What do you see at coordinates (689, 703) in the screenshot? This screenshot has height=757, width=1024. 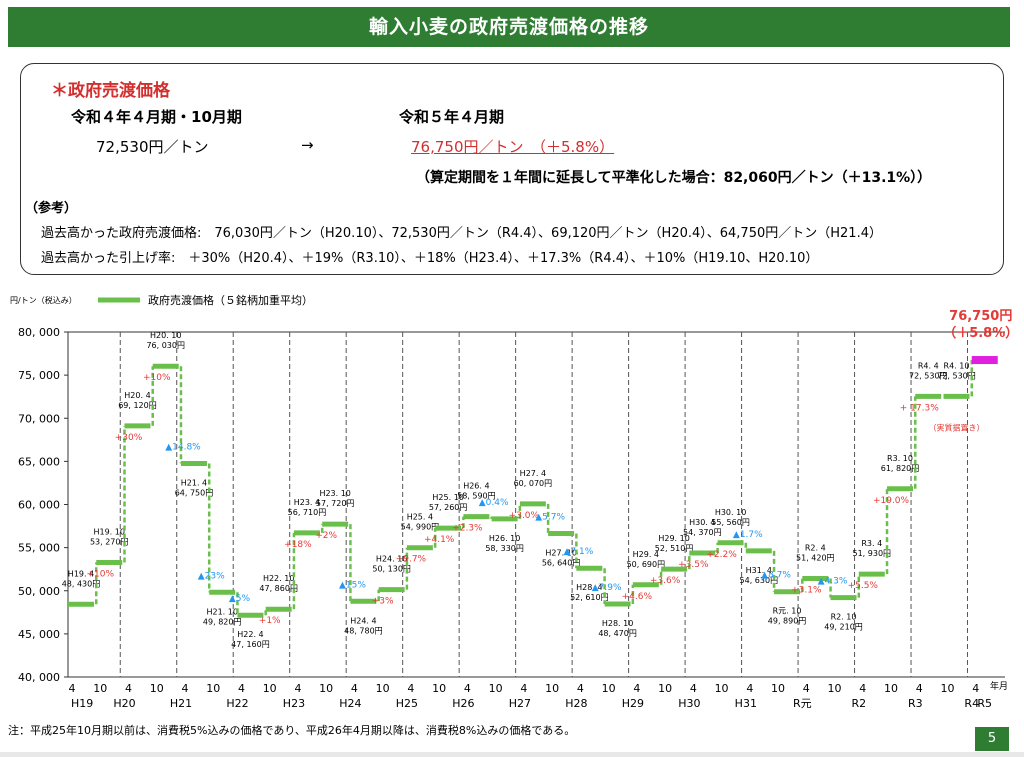 I see `x-year-label: H30` at bounding box center [689, 703].